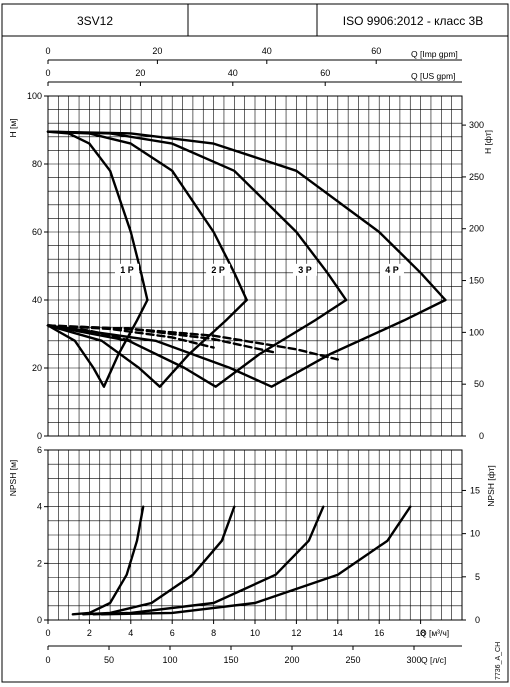 This screenshot has height=687, width=510. Describe the element at coordinates (291, 660) in the screenshot. I see `q-ls-tick-label: 200` at that location.